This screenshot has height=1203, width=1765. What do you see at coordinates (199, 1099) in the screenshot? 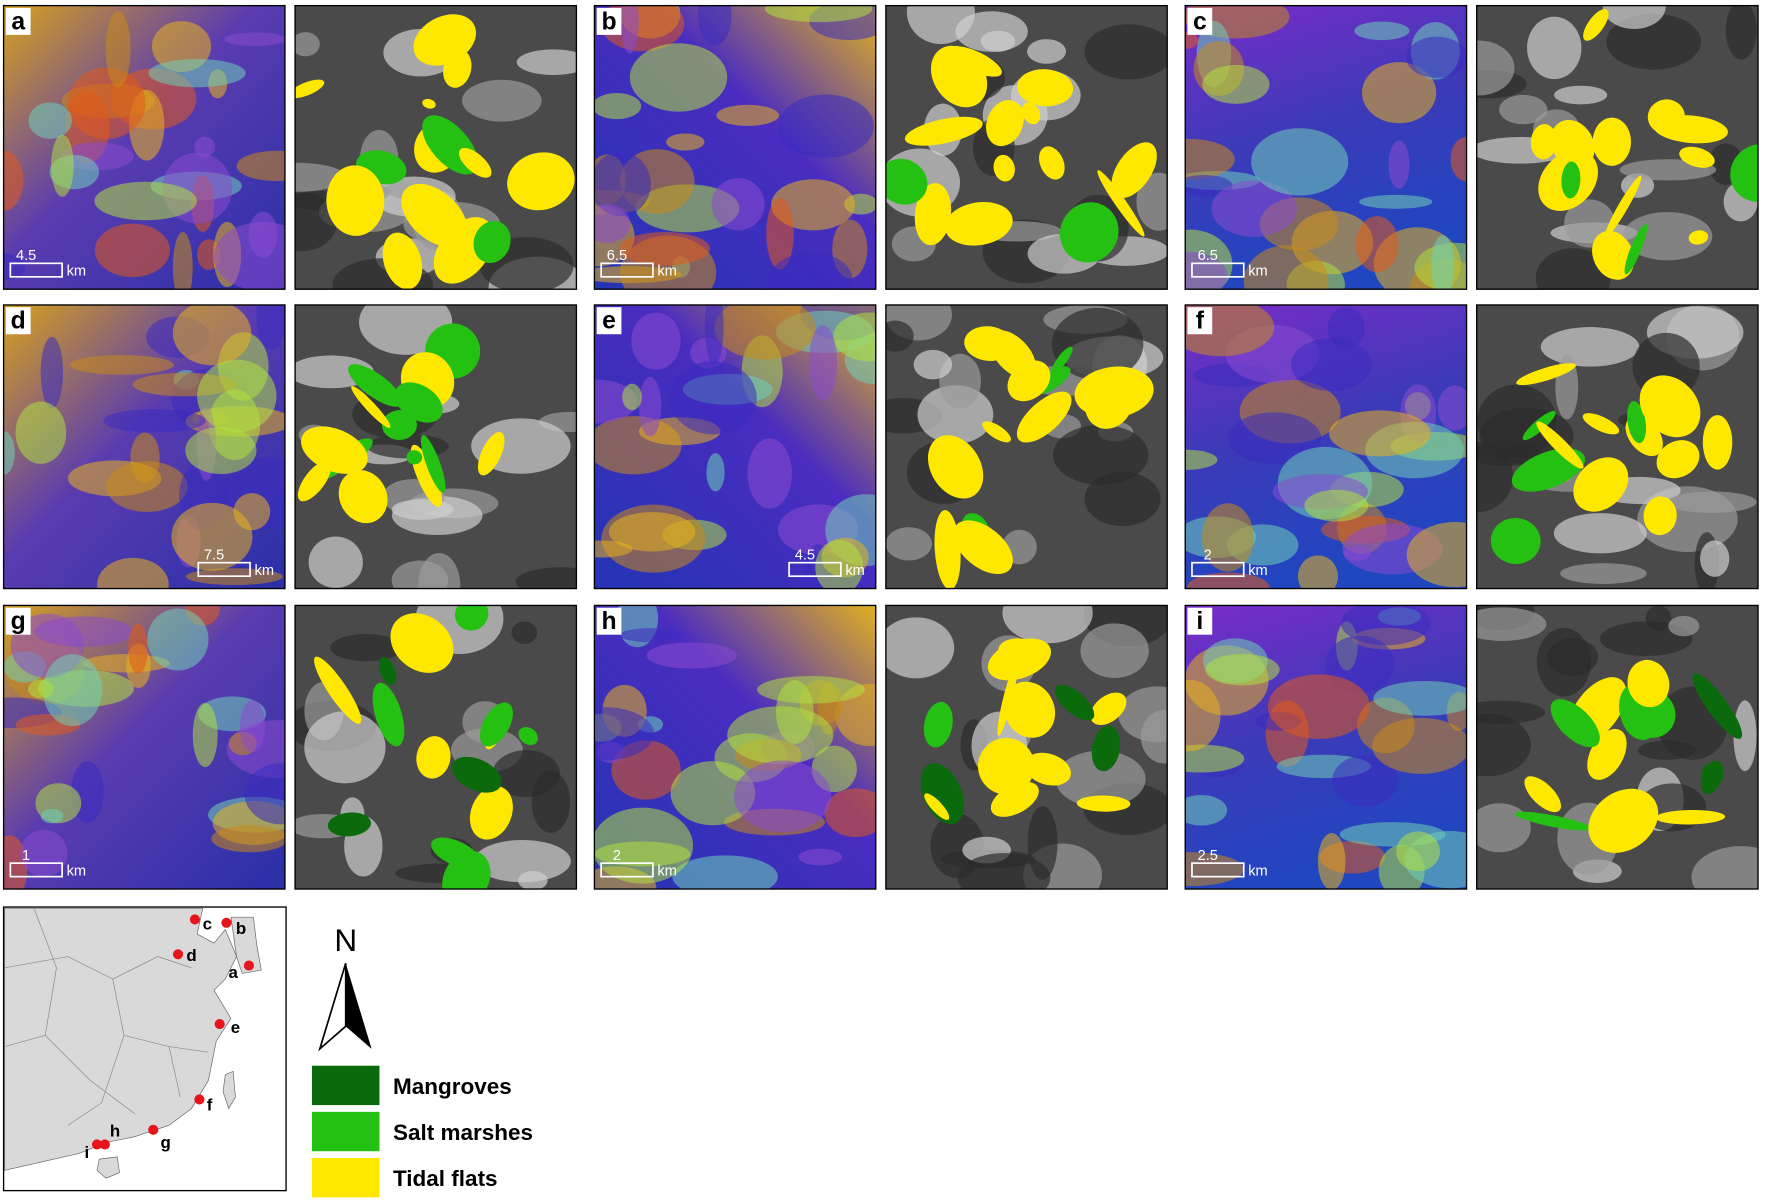
I see `site-dot` at bounding box center [199, 1099].